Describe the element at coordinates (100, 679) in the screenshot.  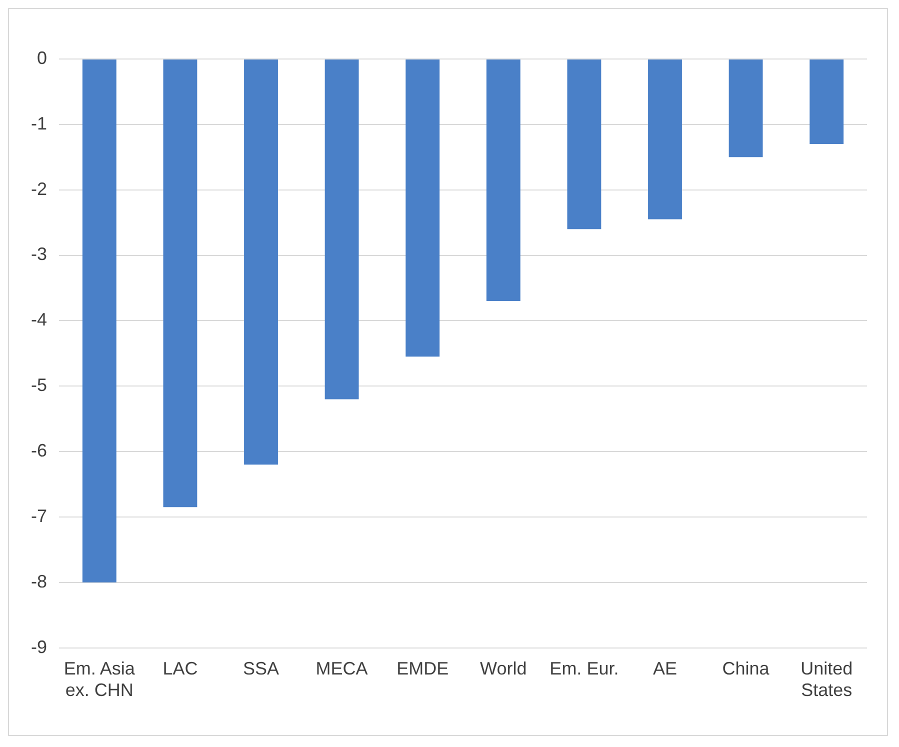
I see `x-tick-label: Em. Asia ex. CHN` at that location.